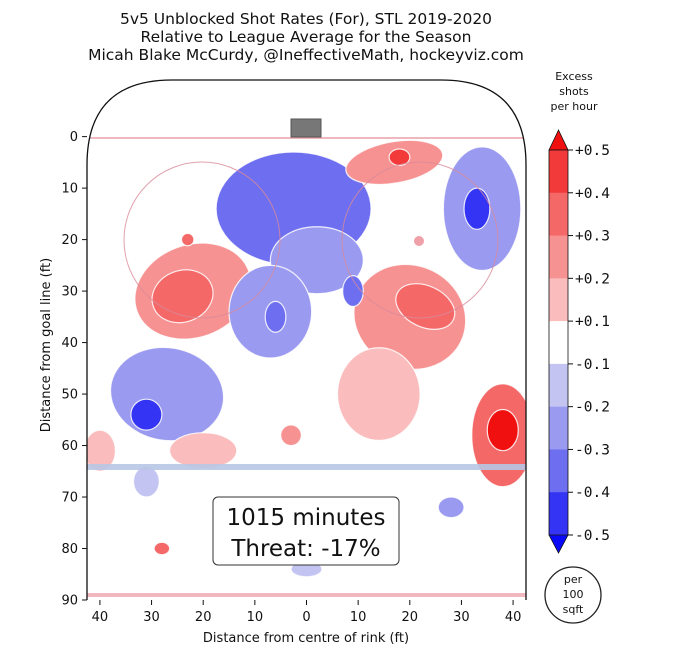 The height and width of the screenshot is (656, 683). I want to click on faceoff-circle-left, so click(202, 240).